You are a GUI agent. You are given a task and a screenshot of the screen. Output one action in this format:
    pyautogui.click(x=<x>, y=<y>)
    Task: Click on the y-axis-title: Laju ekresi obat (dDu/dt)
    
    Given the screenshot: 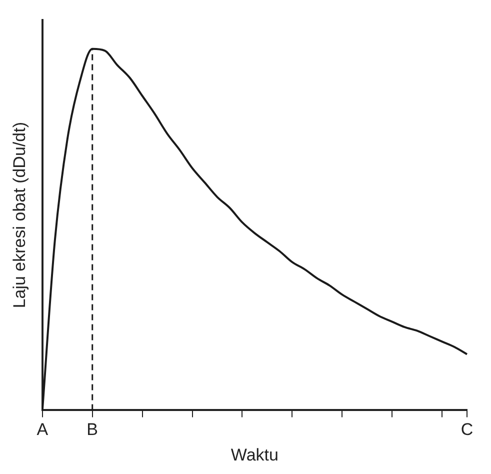 What is the action you would take?
    pyautogui.click(x=19, y=215)
    